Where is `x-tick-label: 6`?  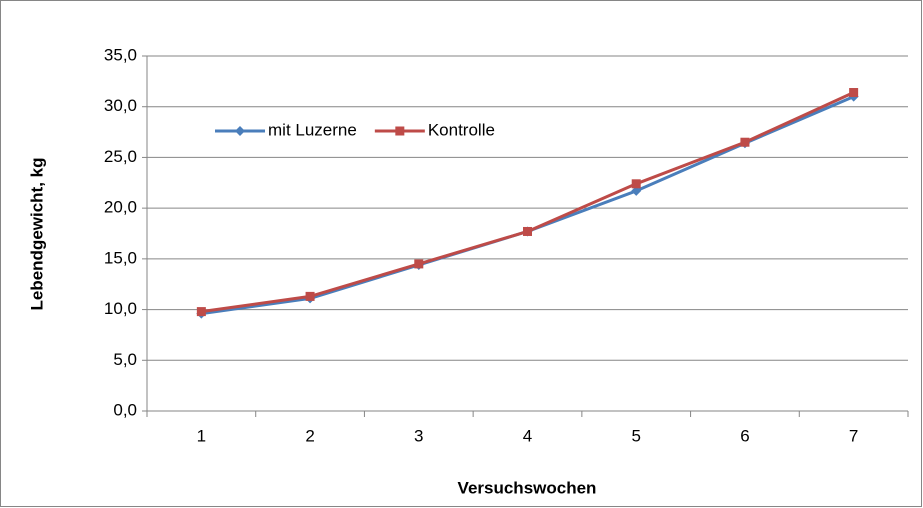 x-tick-label: 6 is located at coordinates (744, 435).